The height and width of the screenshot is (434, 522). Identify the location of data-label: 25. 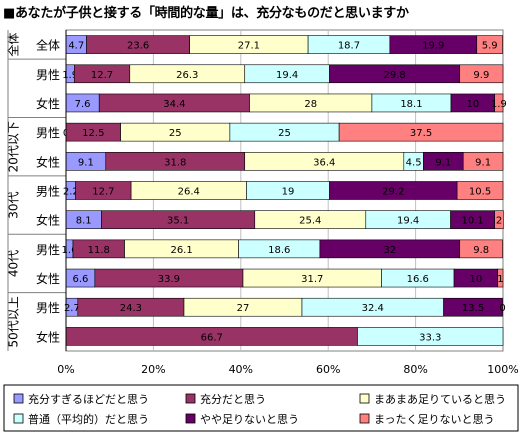
(284, 133).